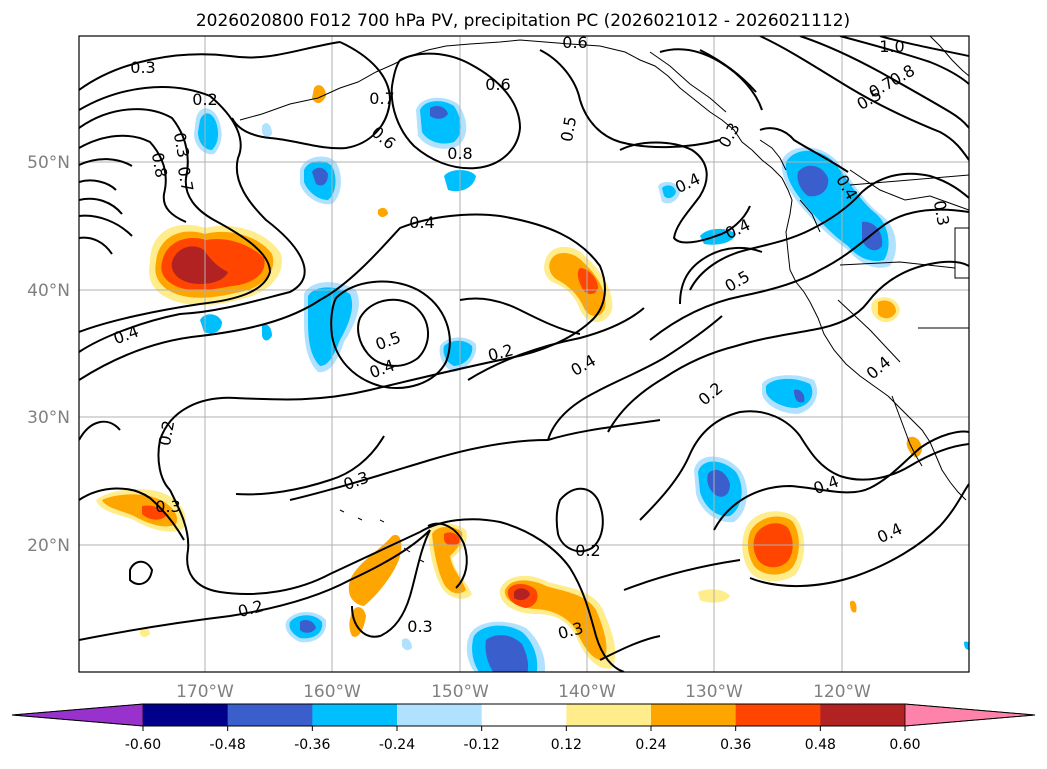 This screenshot has height=769, width=1047. Describe the element at coordinates (904, 745) in the screenshot. I see `colorbar-tick-label: 0.60` at that location.